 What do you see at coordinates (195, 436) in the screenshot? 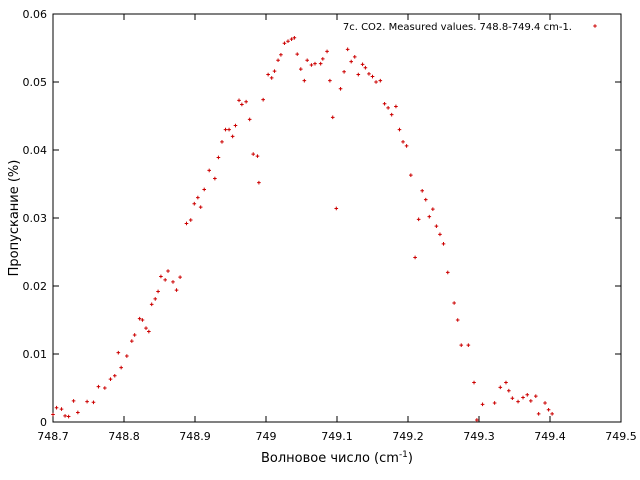
I see `x-tick-label: 748.9` at bounding box center [195, 436].